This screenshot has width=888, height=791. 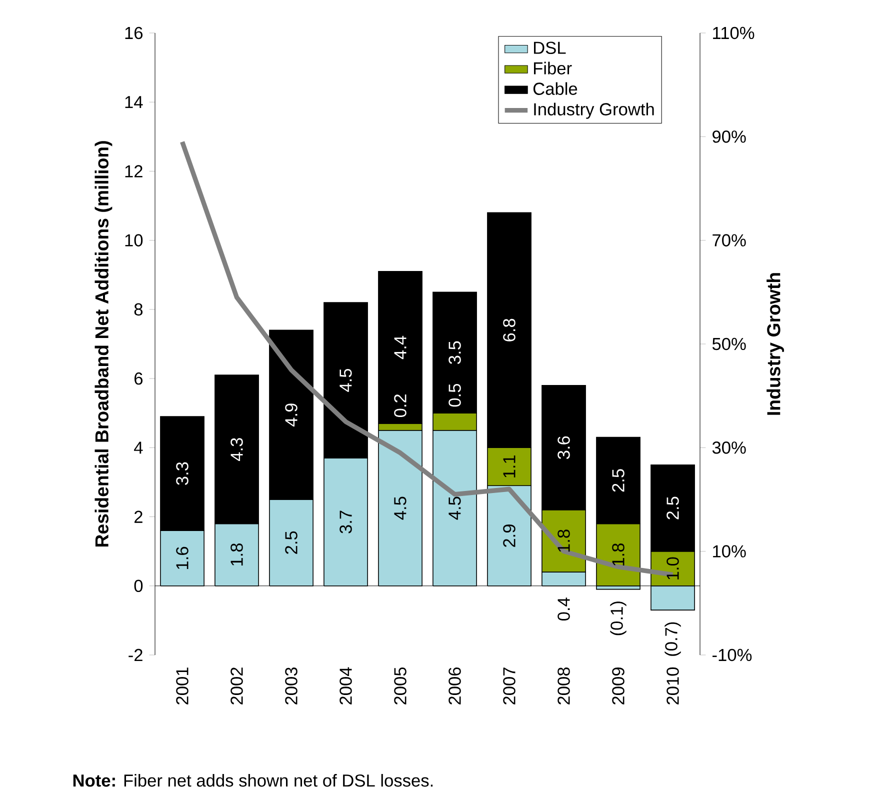 I want to click on x-tick-label: 2007, so click(x=509, y=686).